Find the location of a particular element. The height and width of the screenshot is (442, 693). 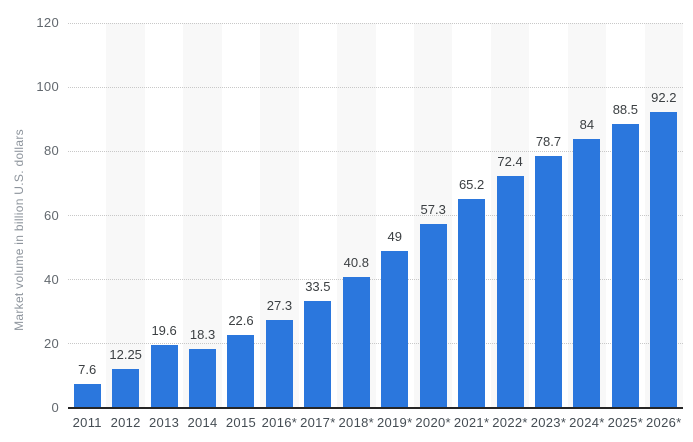

bar-value-label: 12.25 is located at coordinates (125, 354).